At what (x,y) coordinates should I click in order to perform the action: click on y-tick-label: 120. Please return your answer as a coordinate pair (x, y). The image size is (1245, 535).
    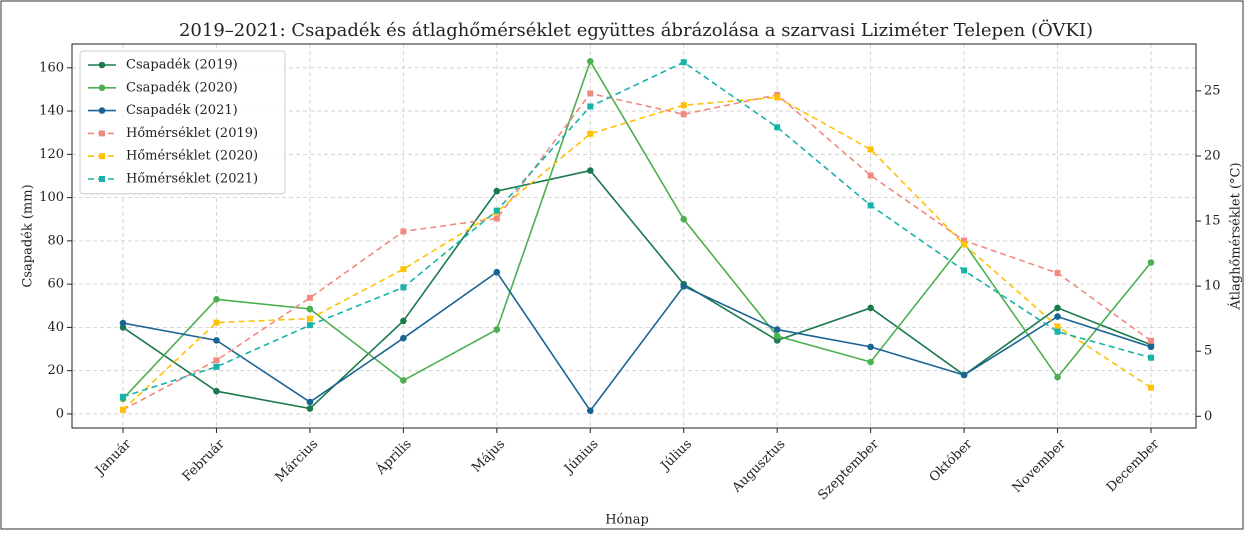
    Looking at the image, I should click on (51, 154).